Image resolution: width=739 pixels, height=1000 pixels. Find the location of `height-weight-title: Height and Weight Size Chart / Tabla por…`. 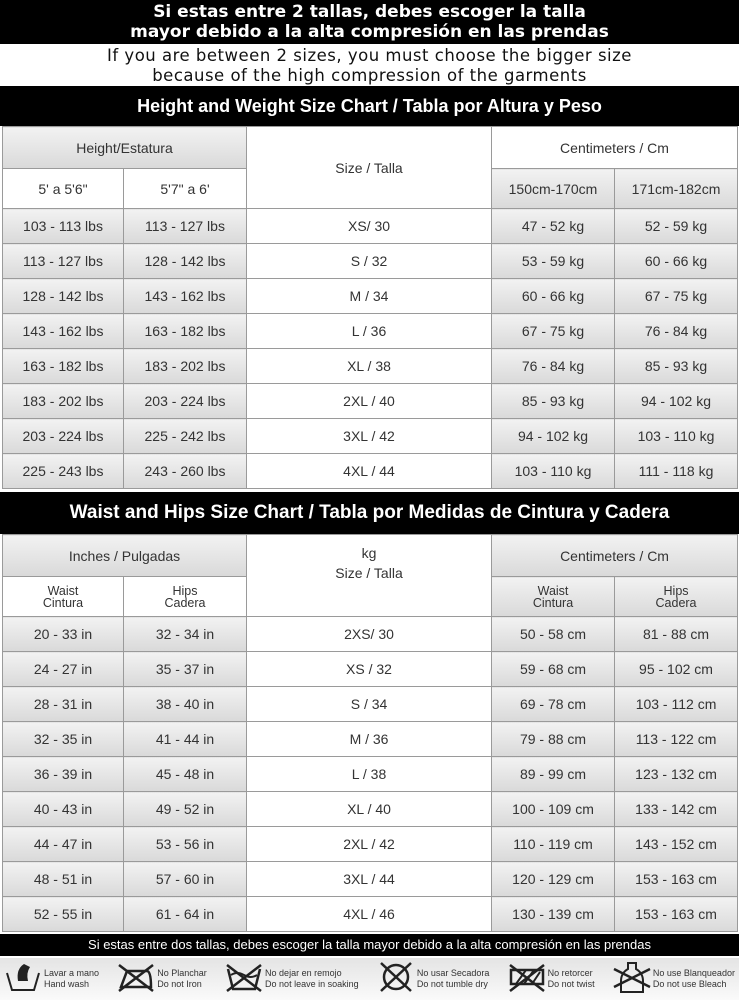

height-weight-title: Height and Weight Size Chart / Tabla por… is located at coordinates (369, 106).